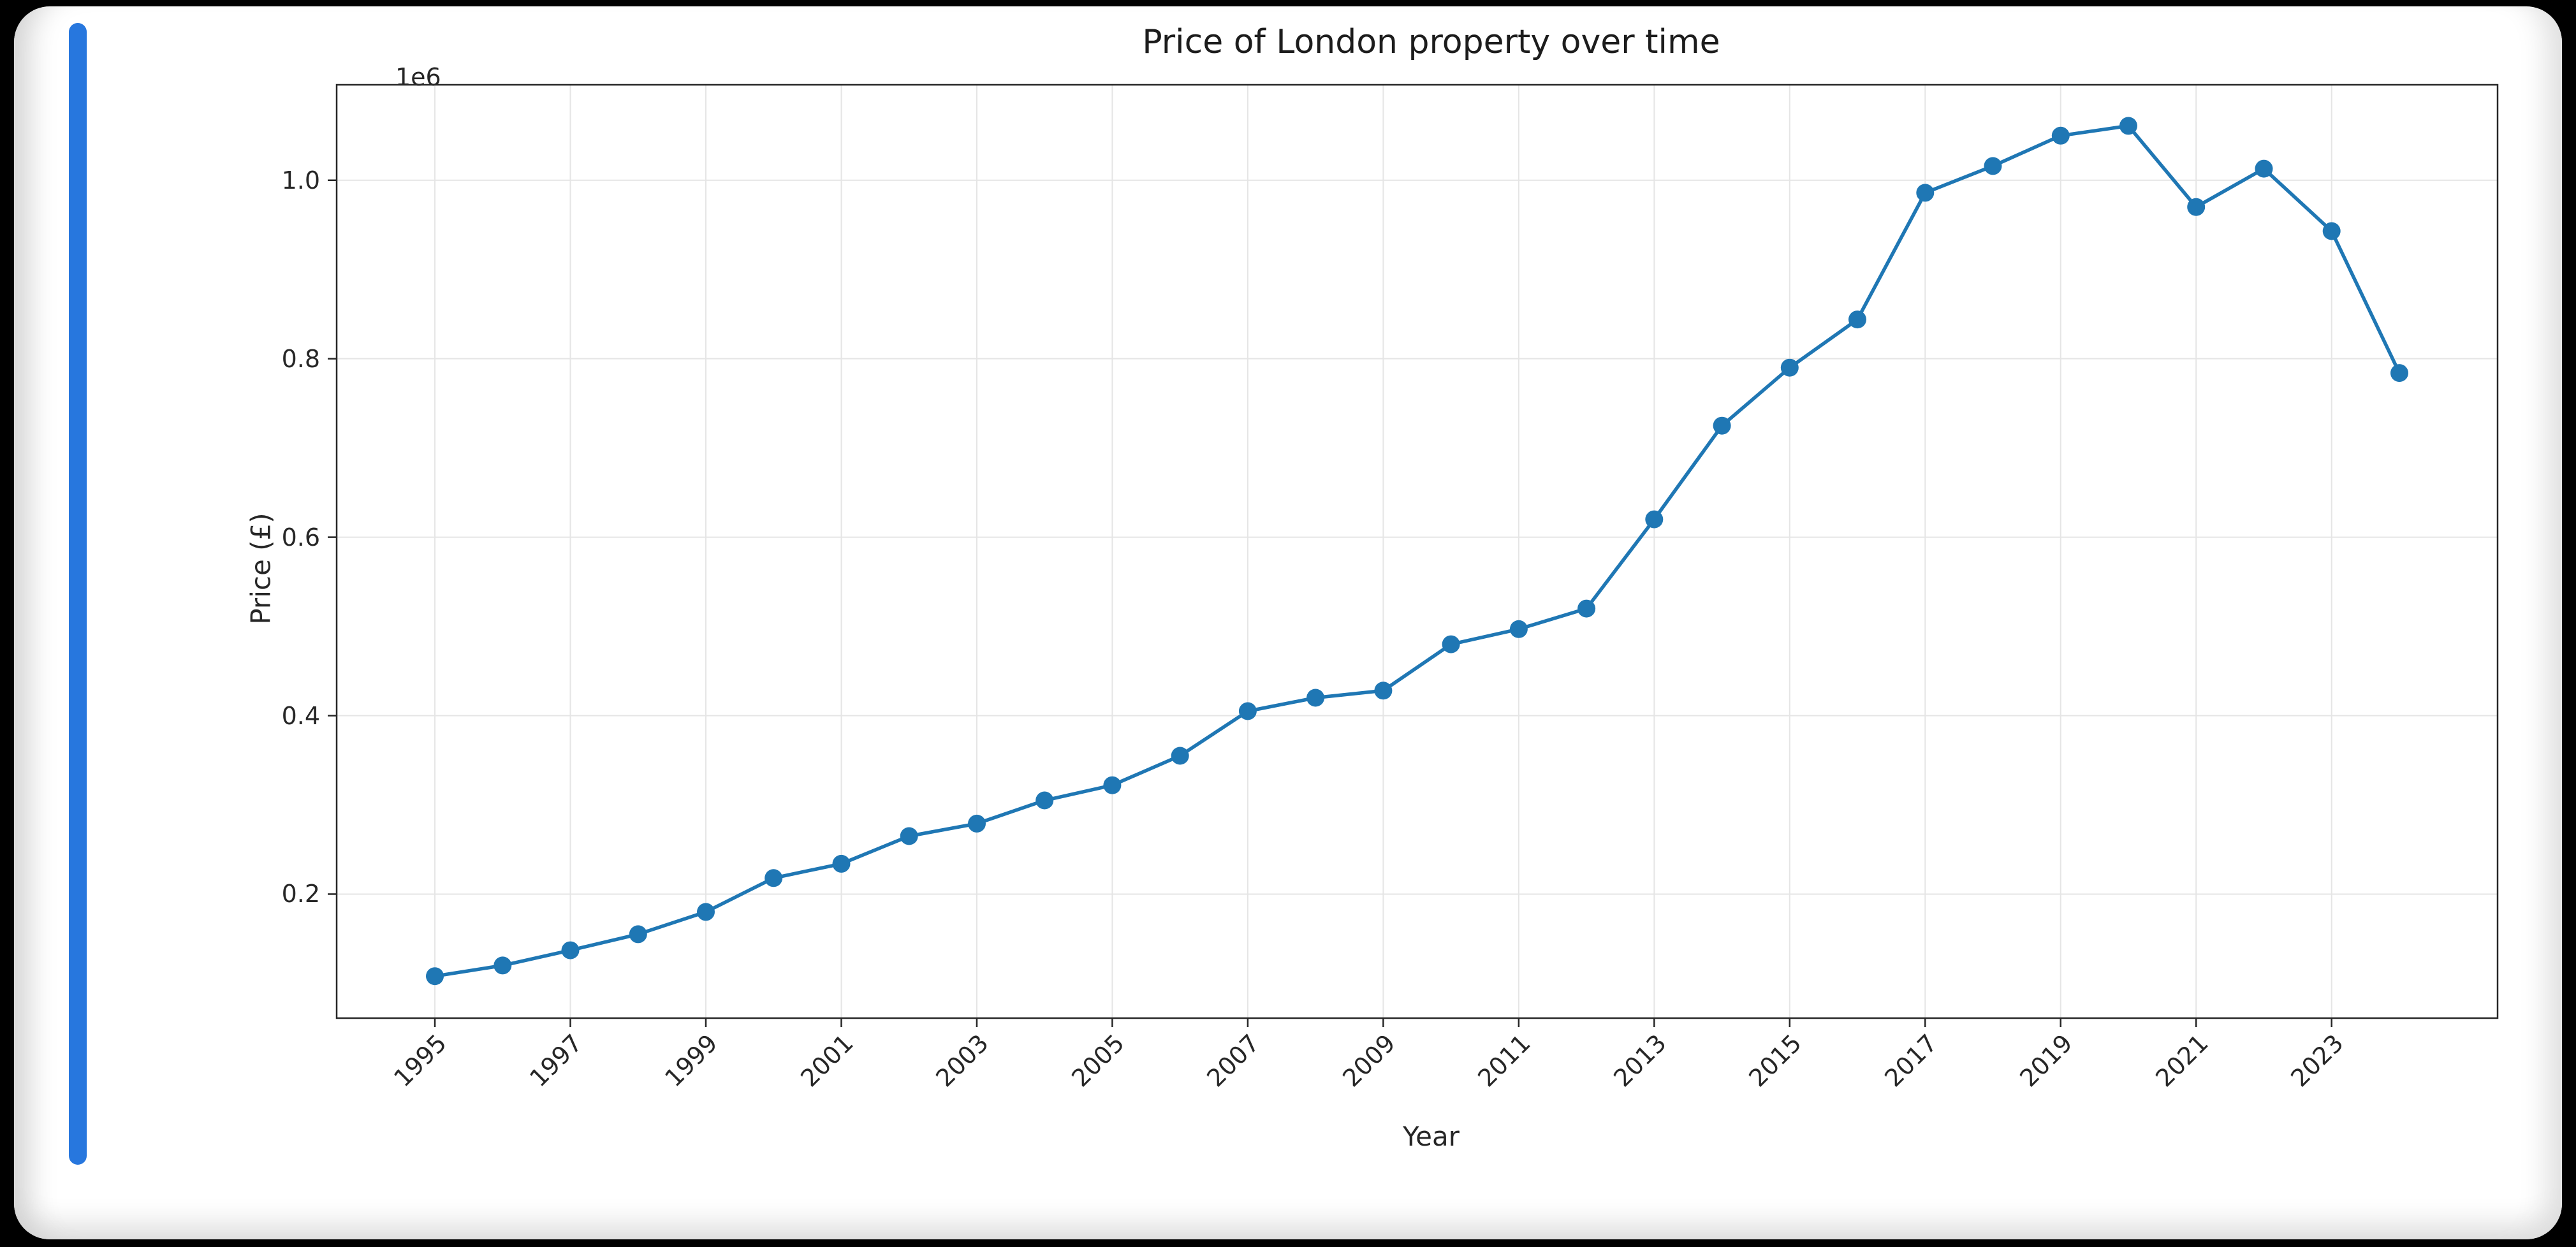 The image size is (2576, 1247). I want to click on y-tick-label: 0.6, so click(300, 537).